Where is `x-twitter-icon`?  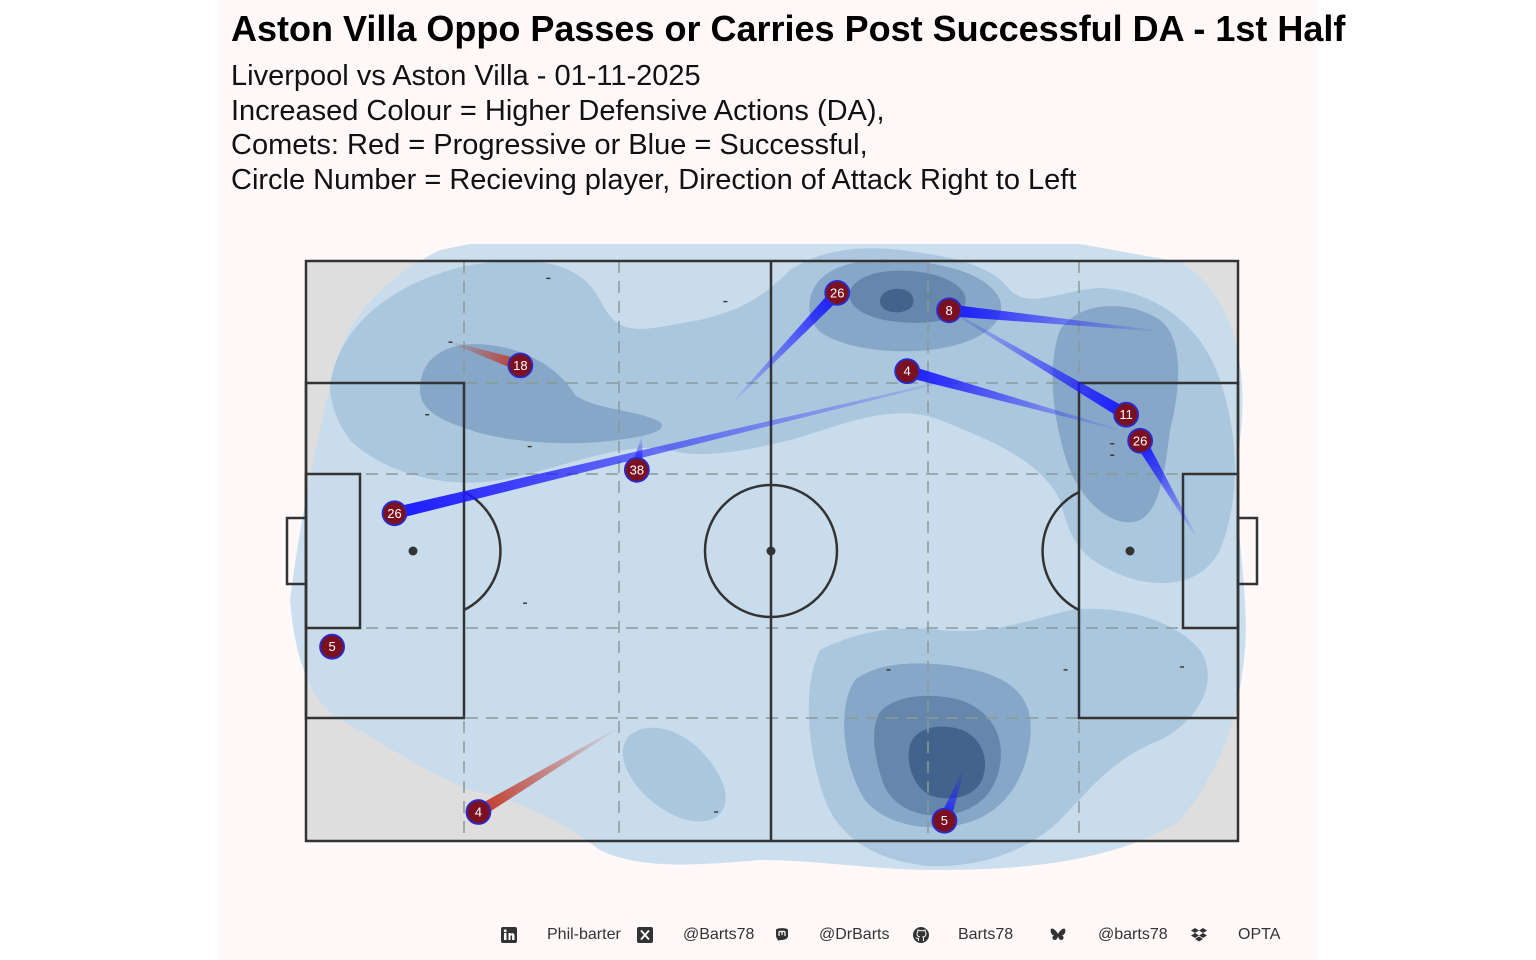 x-twitter-icon is located at coordinates (645, 935).